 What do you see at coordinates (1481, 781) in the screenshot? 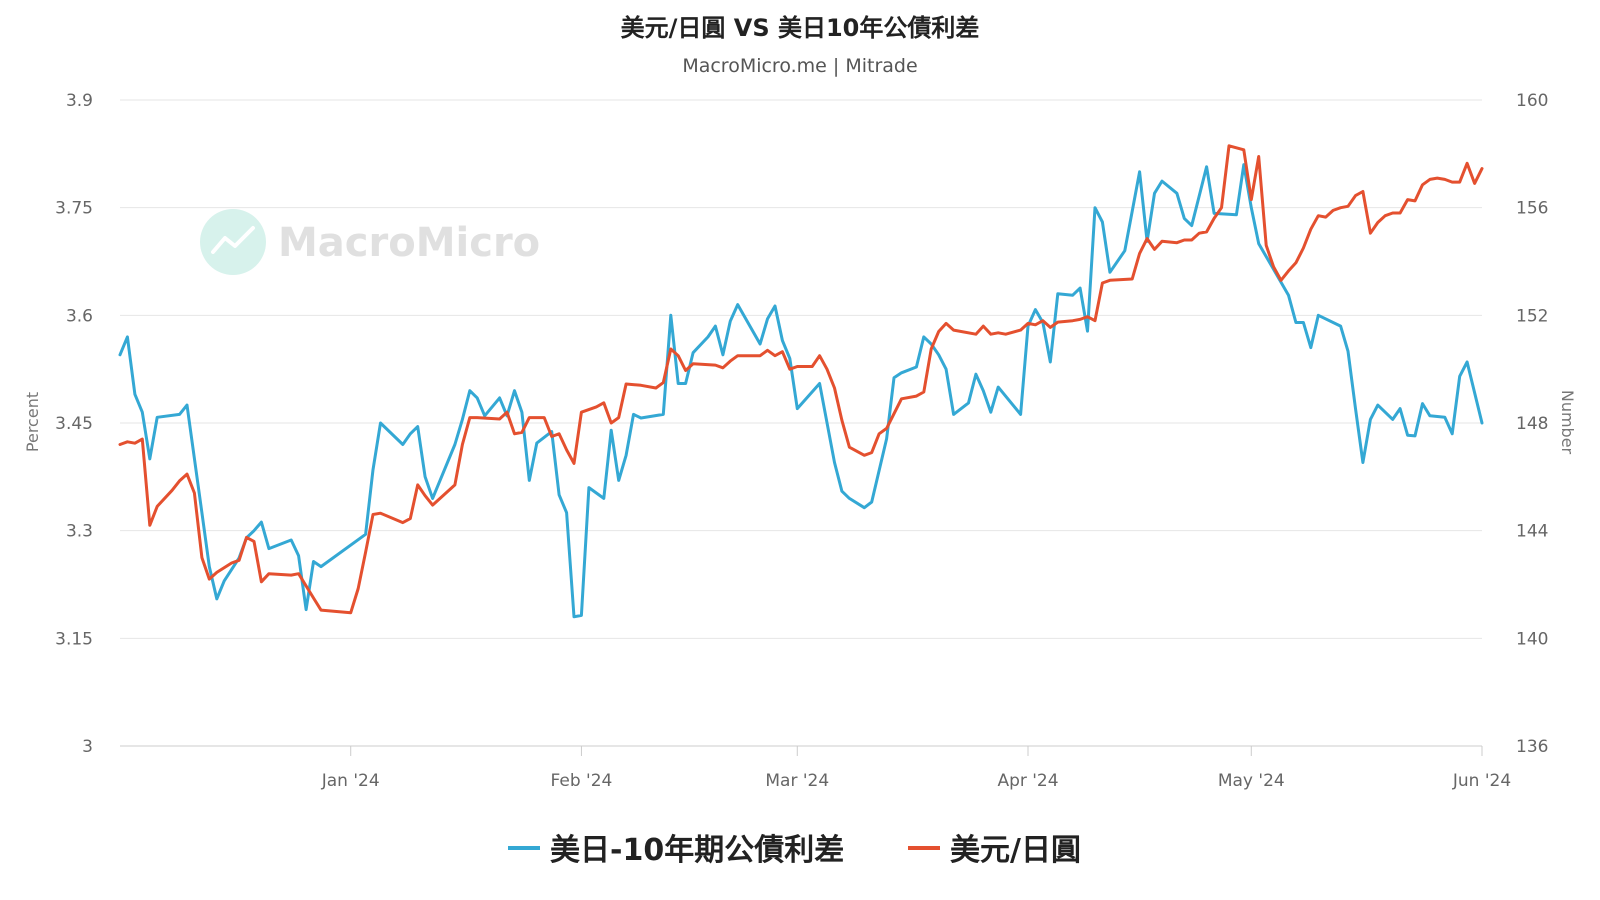
I see `x-tick-label: Jun '24` at bounding box center [1481, 781].